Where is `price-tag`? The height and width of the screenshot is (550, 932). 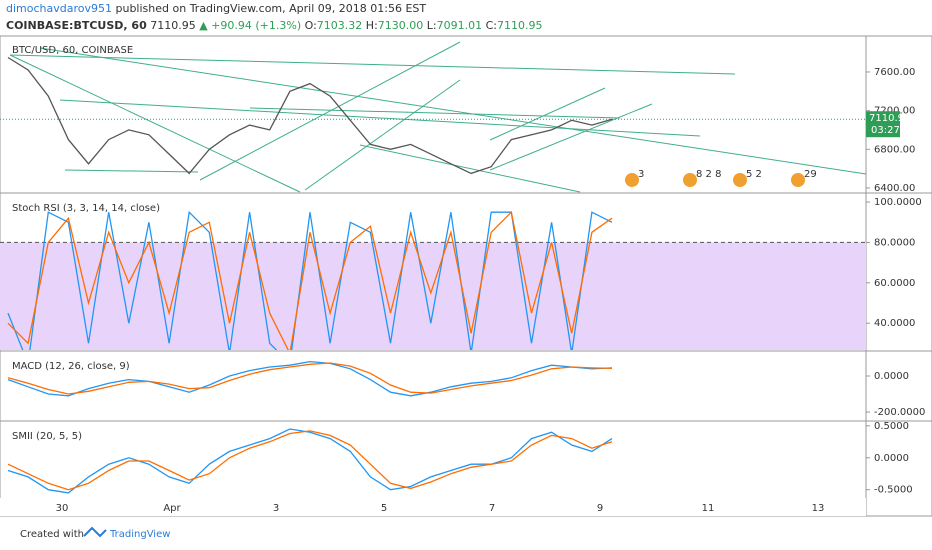 price-tag is located at coordinates (883, 124).